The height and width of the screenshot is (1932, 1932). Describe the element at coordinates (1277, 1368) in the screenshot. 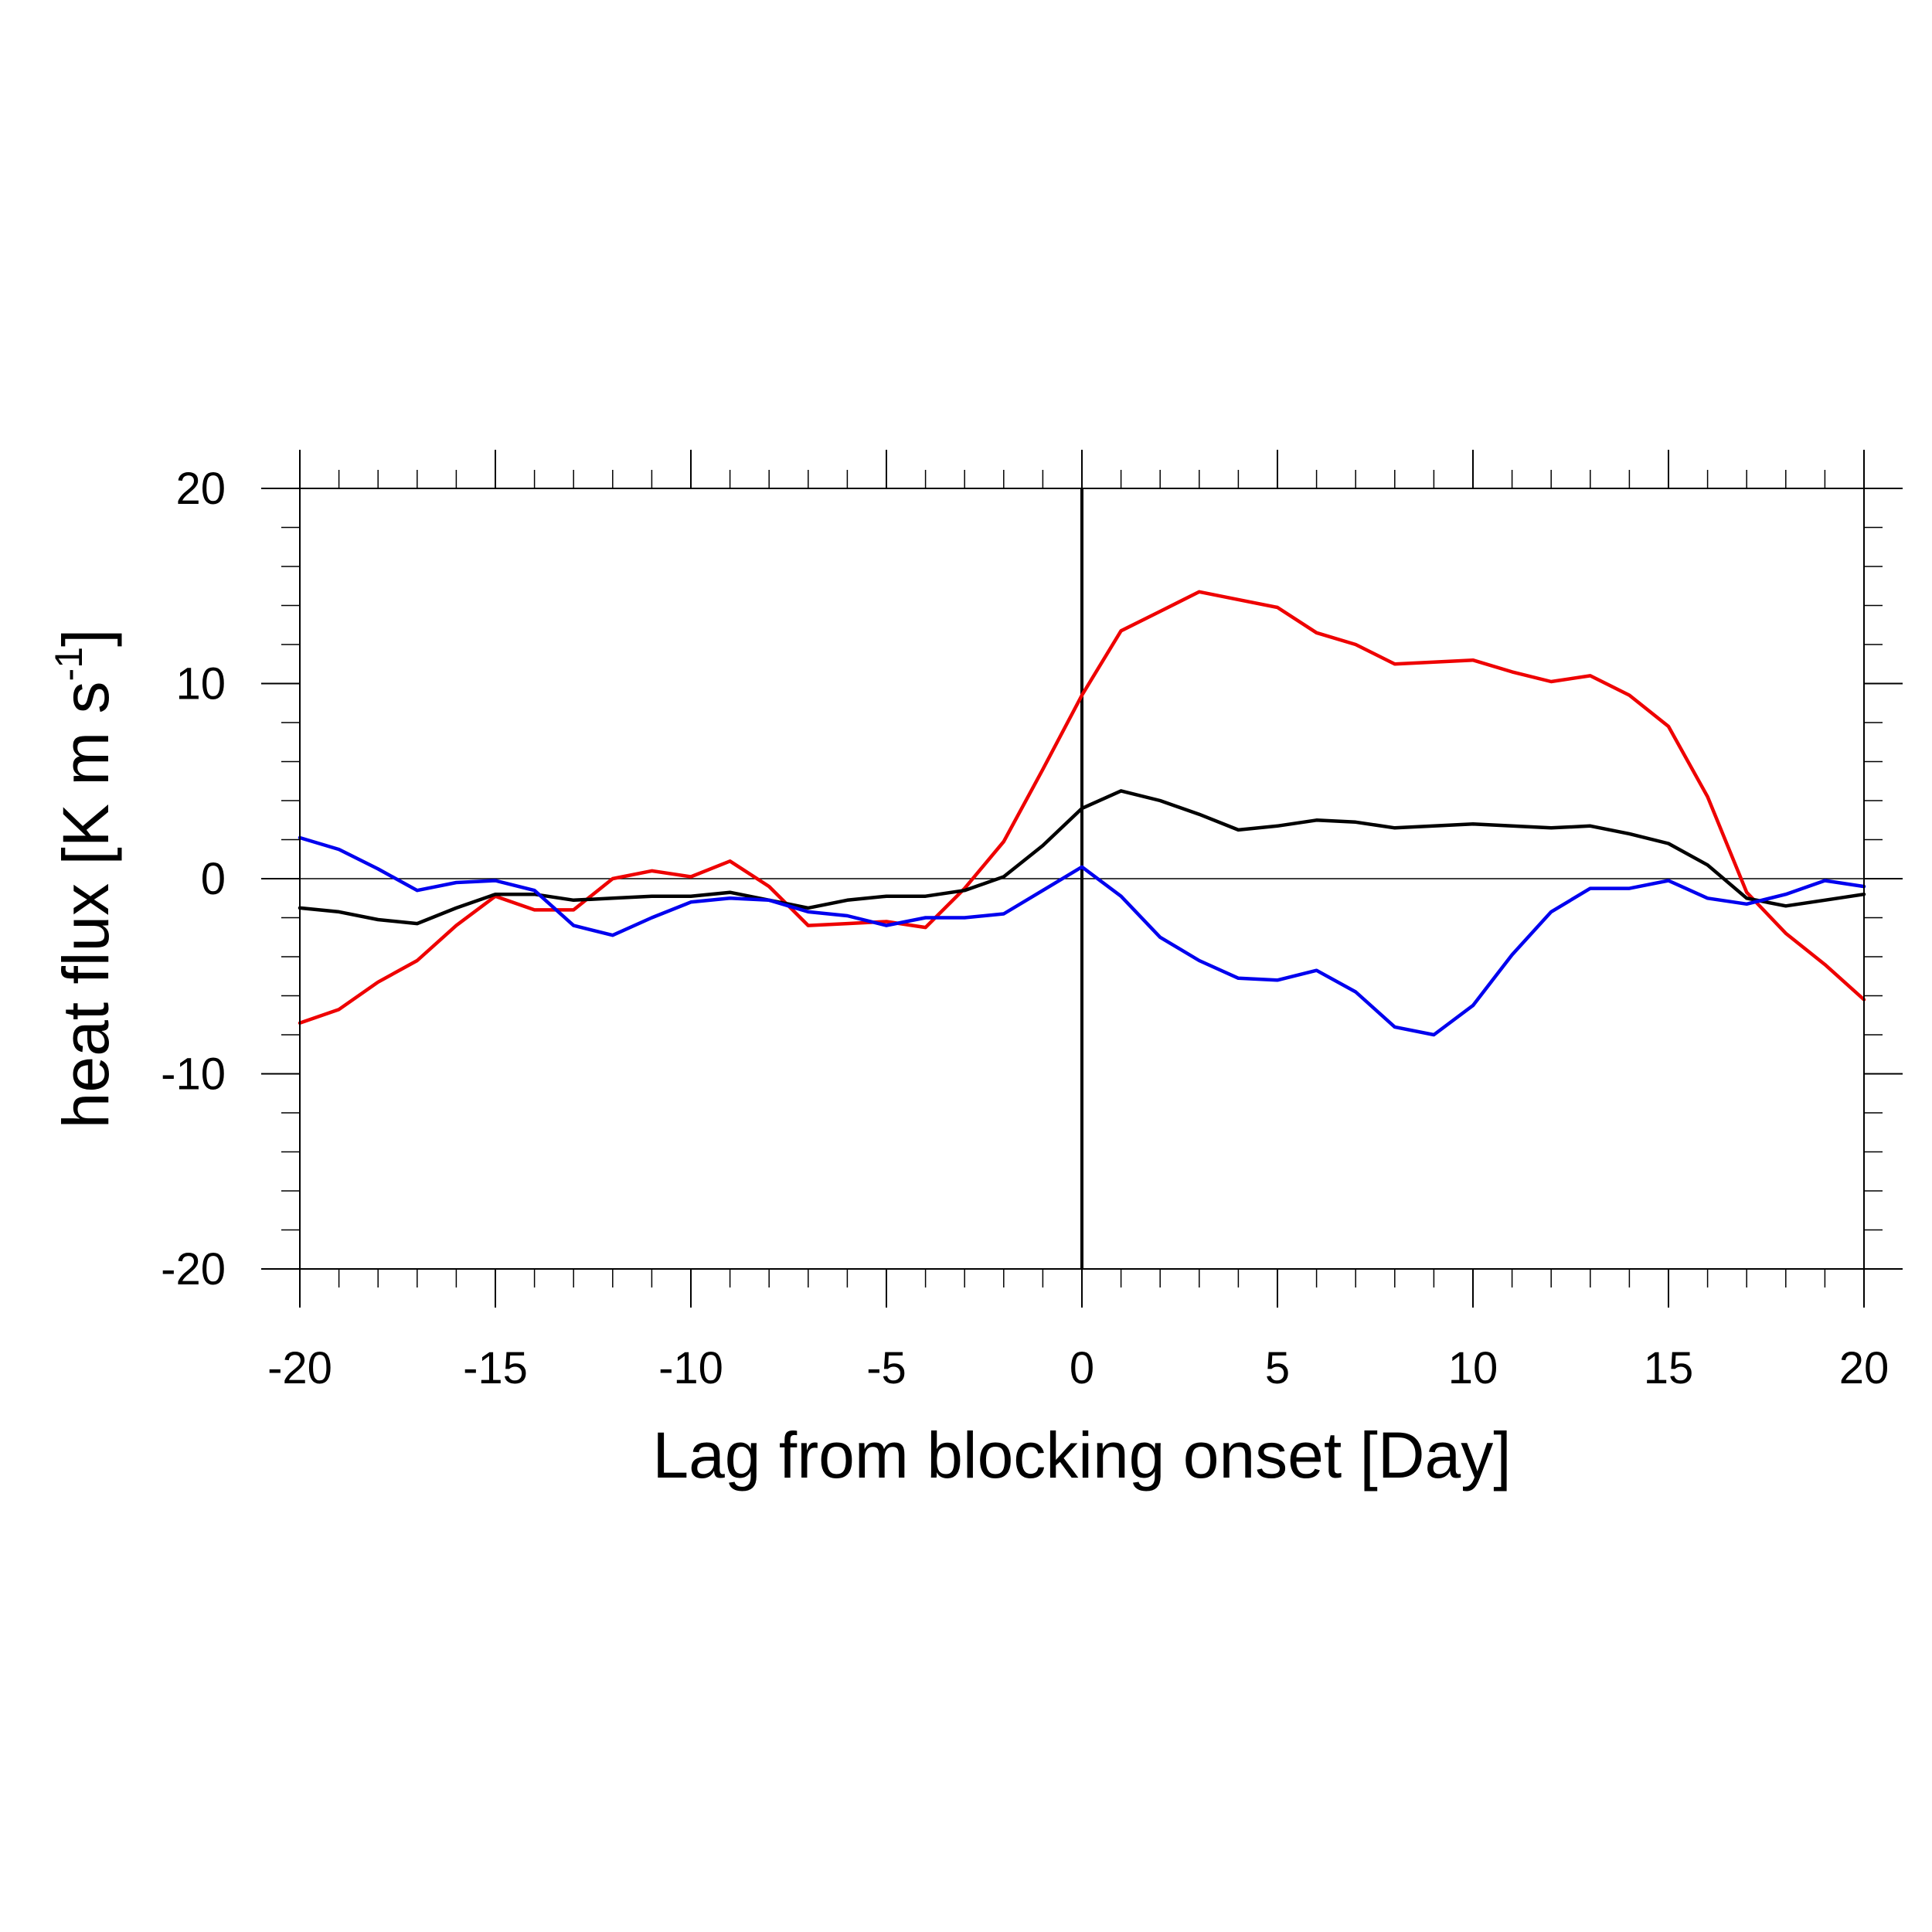

I see `x-tick-label: 5` at that location.